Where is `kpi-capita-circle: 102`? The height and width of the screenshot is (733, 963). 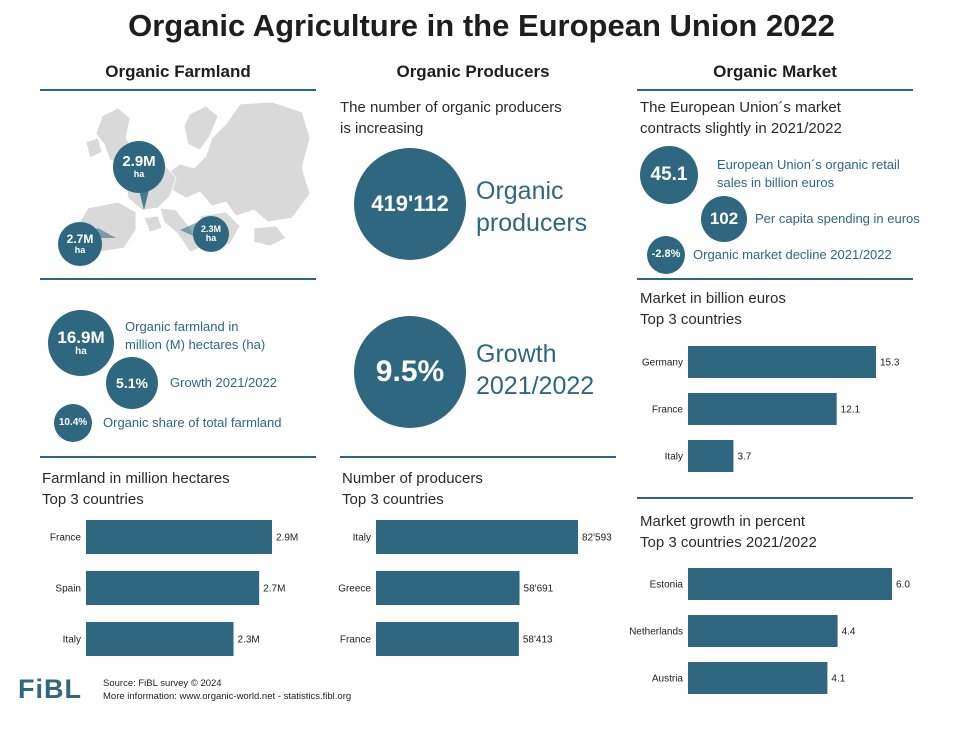
kpi-capita-circle: 102 is located at coordinates (724, 219).